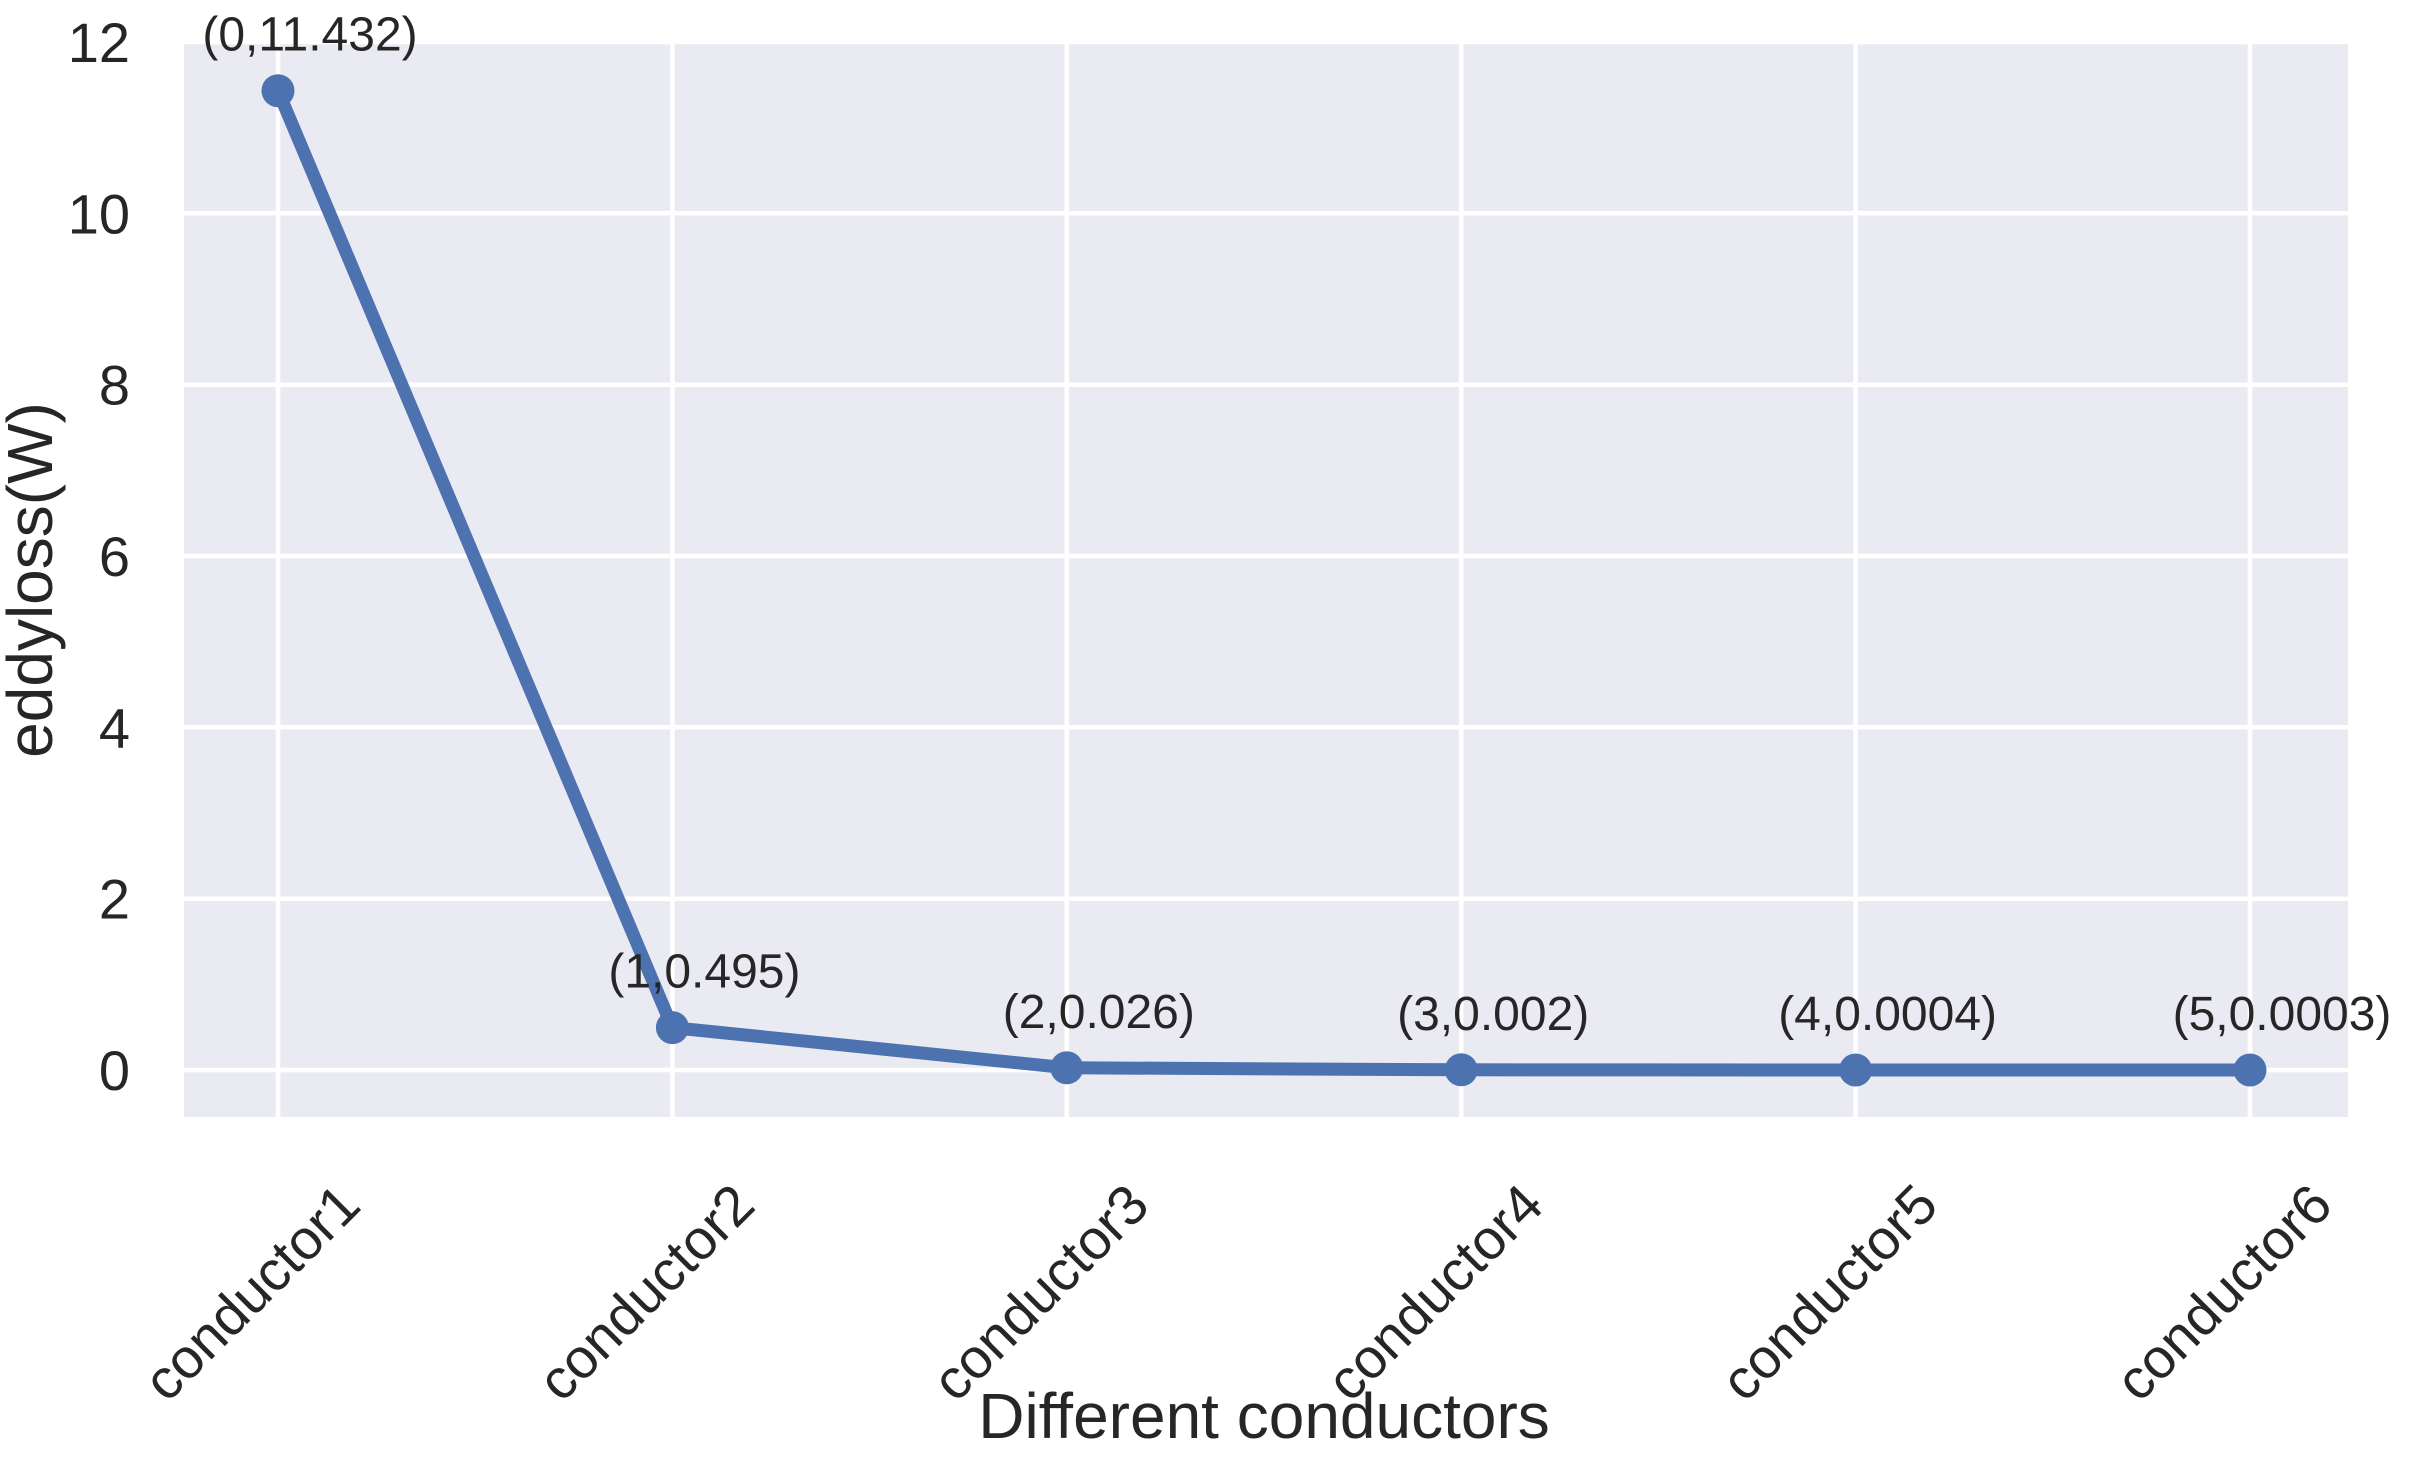  Describe the element at coordinates (1099, 1012) in the screenshot. I see `point-annotation: (2,0.026)` at that location.